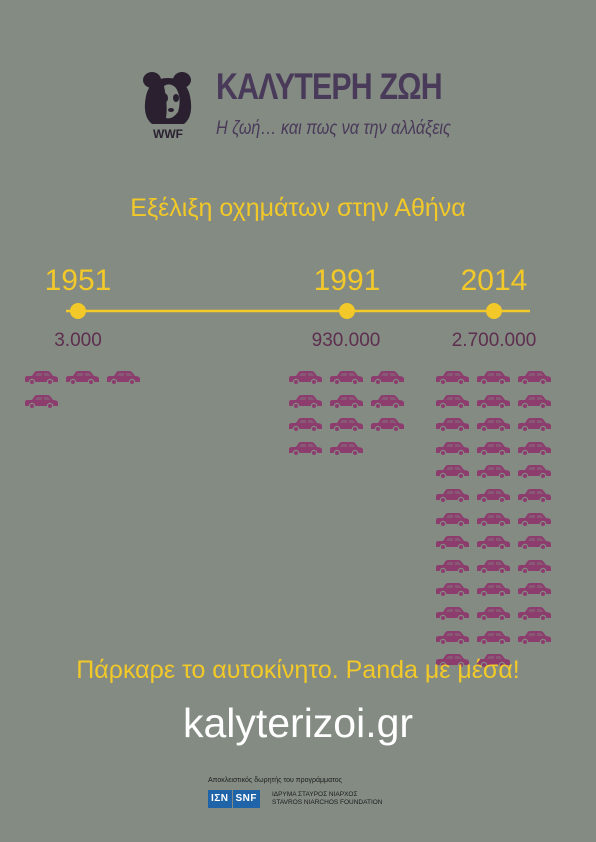 The image size is (596, 842). What do you see at coordinates (494, 311) in the screenshot?
I see `timeline-dot-2014` at bounding box center [494, 311].